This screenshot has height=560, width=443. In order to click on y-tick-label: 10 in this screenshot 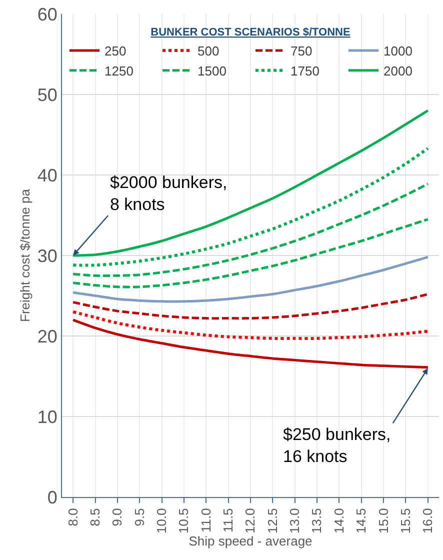, I will do `click(47, 416)`.